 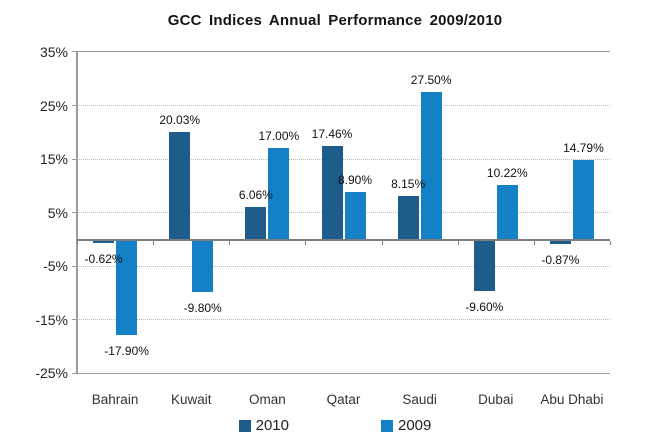 I want to click on y-axis-label: -5%, so click(x=55, y=266).